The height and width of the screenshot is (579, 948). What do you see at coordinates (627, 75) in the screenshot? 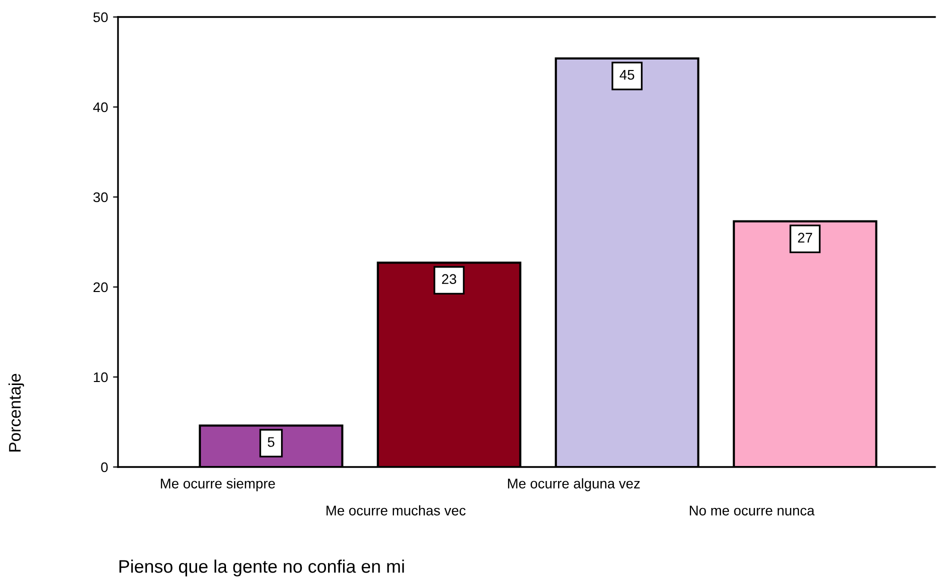
I see `data-label: 45` at bounding box center [627, 75].